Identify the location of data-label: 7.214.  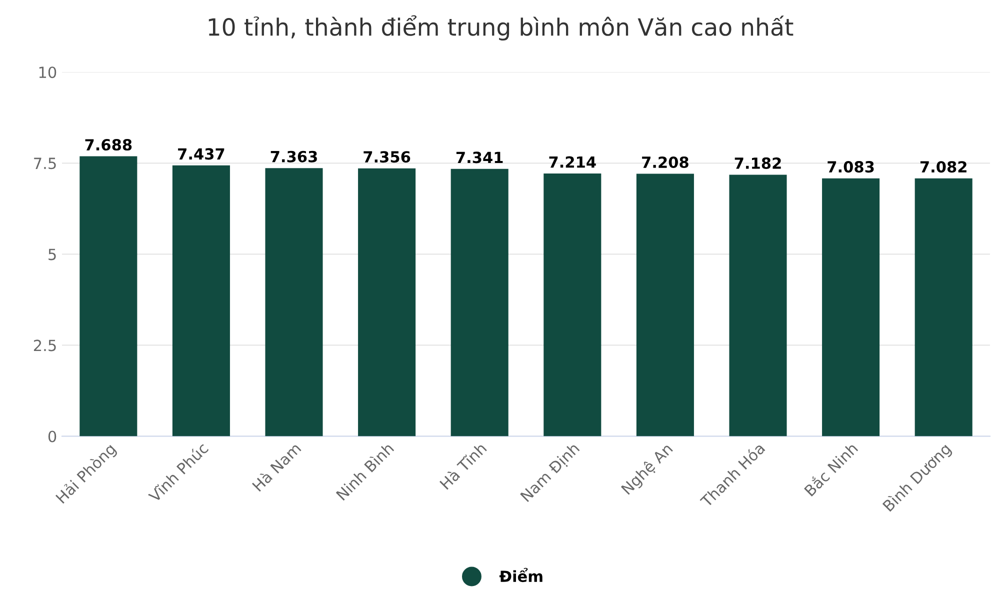
(572, 162).